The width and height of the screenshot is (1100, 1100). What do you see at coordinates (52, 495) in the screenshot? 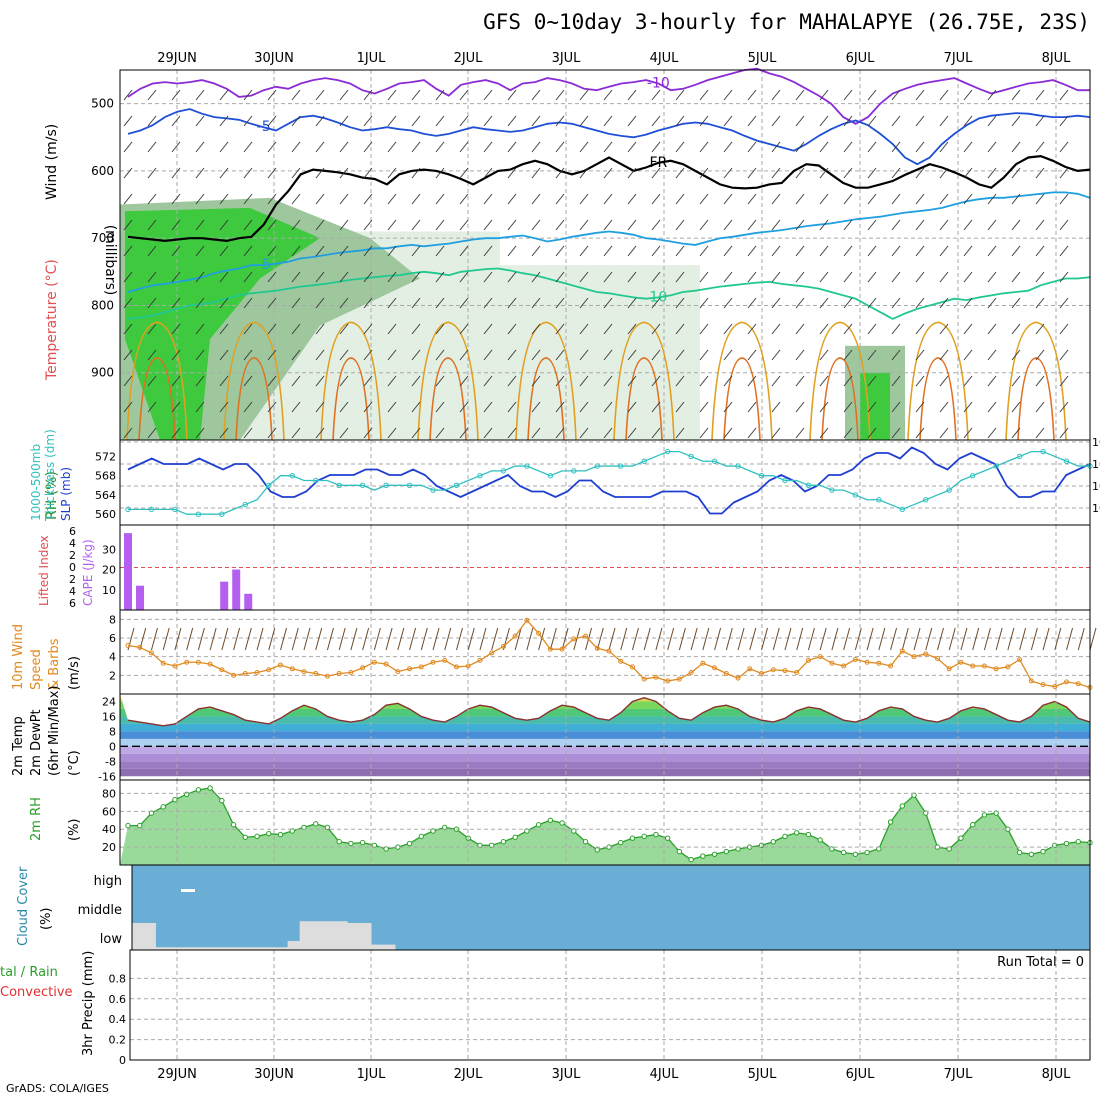
I see `rh-label: RH (%)` at bounding box center [52, 495].